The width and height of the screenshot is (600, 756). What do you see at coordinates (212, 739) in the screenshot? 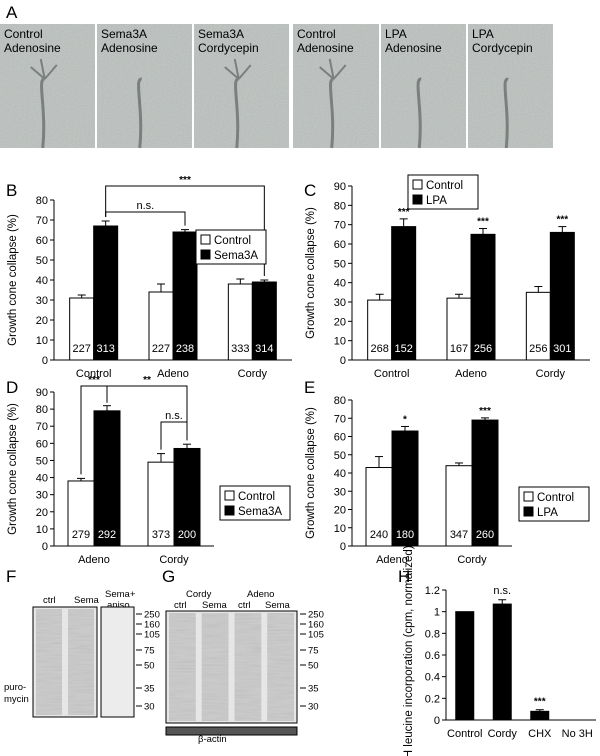
I see `loading-control-label: β-actin` at bounding box center [212, 739].